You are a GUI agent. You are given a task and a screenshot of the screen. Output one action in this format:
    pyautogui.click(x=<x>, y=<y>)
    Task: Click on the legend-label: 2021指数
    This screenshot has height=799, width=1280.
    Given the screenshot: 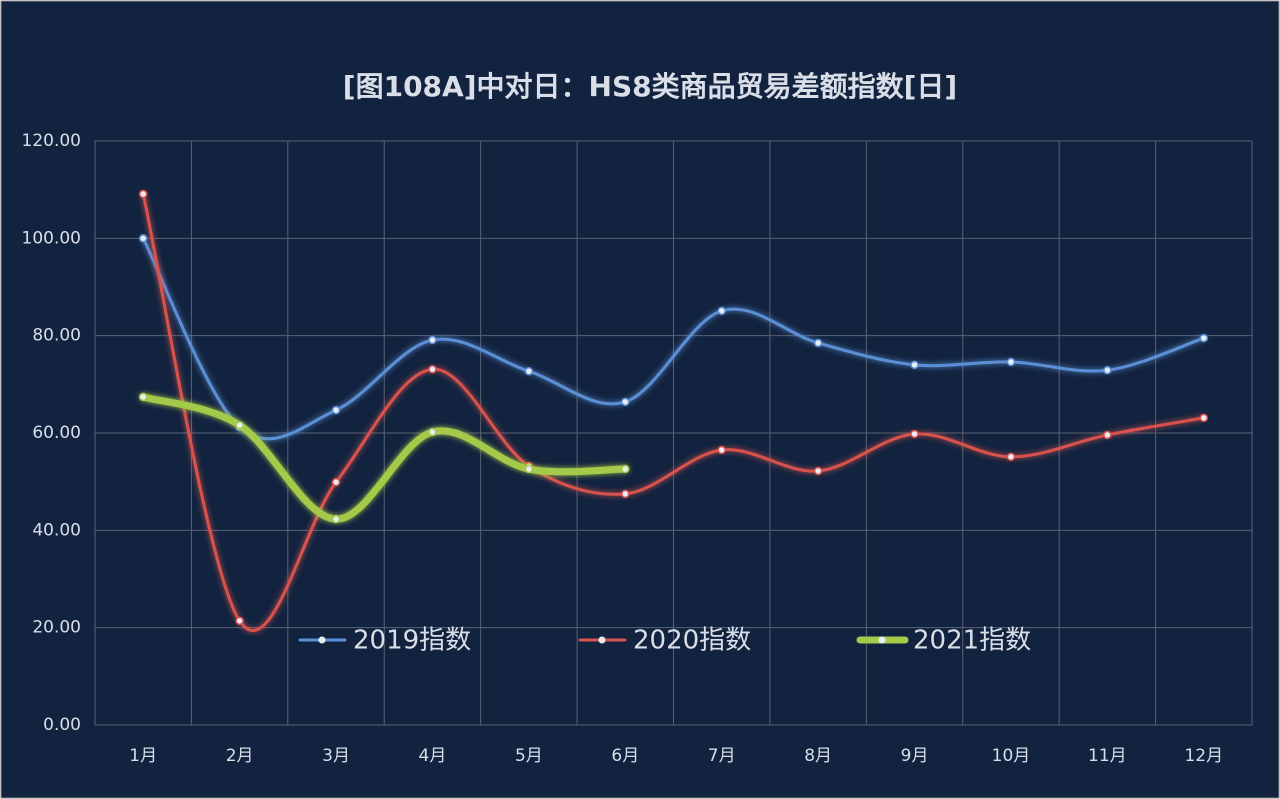 What is the action you would take?
    pyautogui.click(x=972, y=641)
    